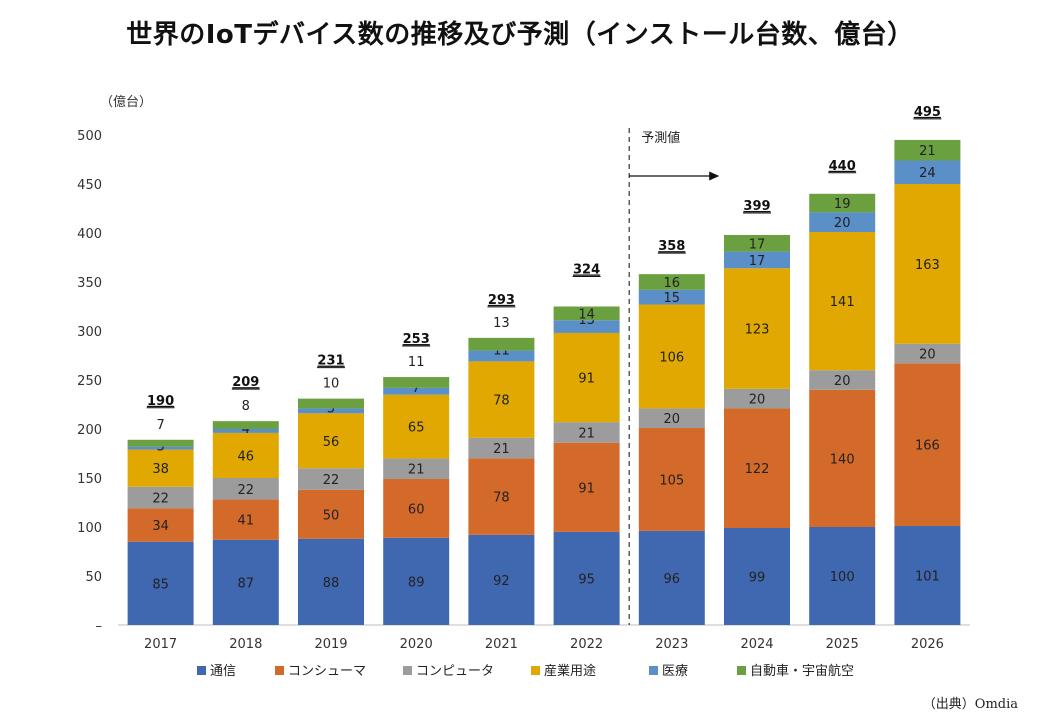 The image size is (1040, 720). I want to click on data-label: 7, so click(160, 425).